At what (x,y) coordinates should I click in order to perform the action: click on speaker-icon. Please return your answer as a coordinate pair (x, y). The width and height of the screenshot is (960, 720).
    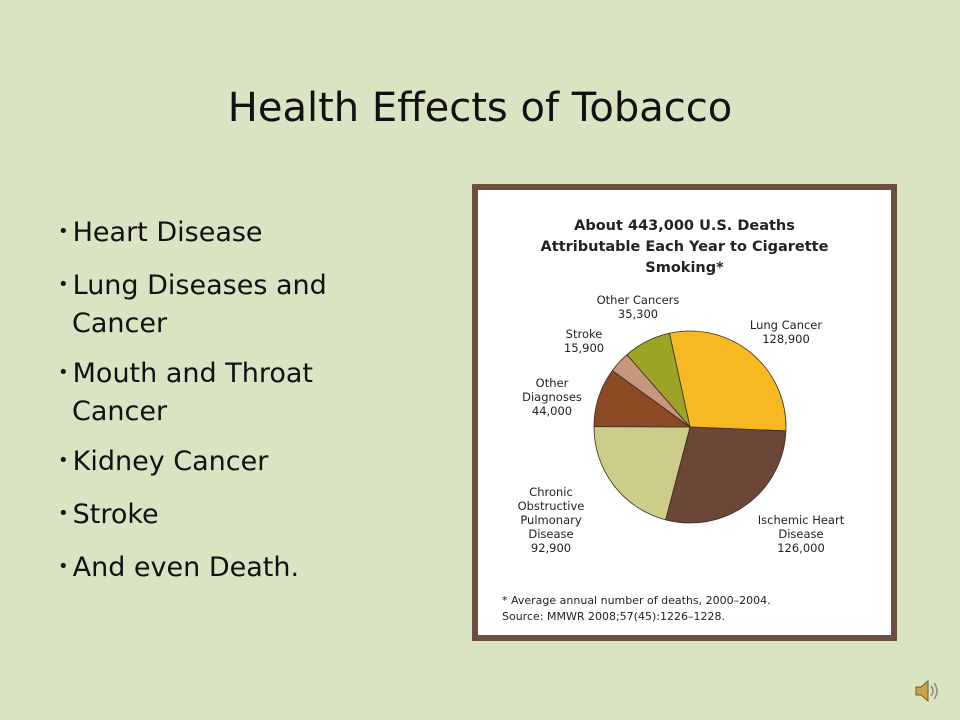
    Looking at the image, I should click on (927, 691).